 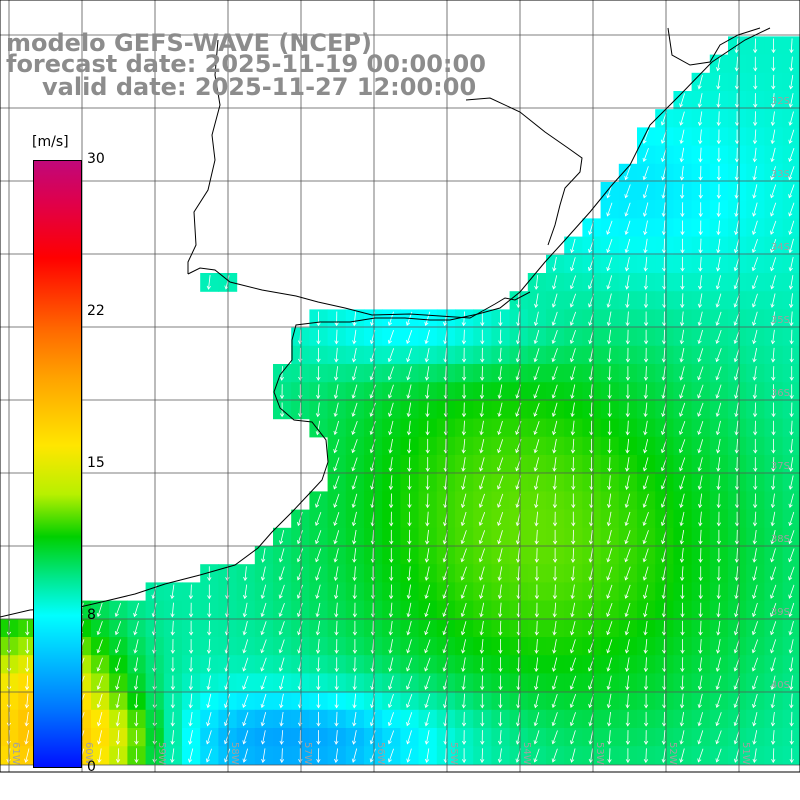 What do you see at coordinates (204, 156) in the screenshot?
I see `uruguay-border` at bounding box center [204, 156].